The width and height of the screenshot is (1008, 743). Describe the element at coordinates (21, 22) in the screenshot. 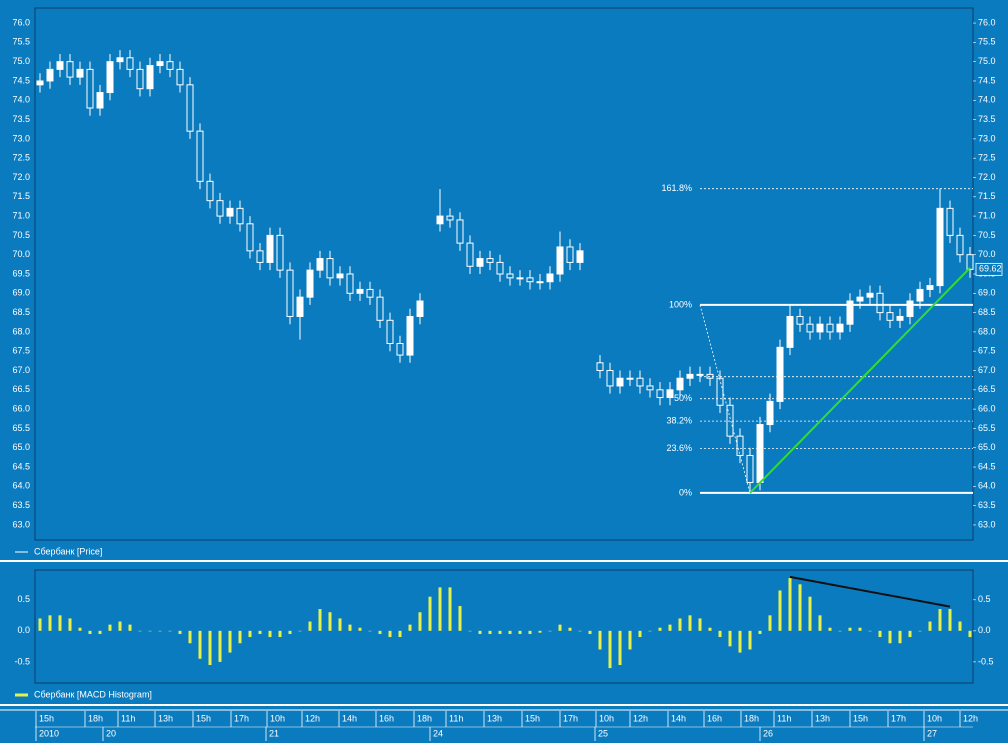

I see `y-tick-label: 76.0` at that location.